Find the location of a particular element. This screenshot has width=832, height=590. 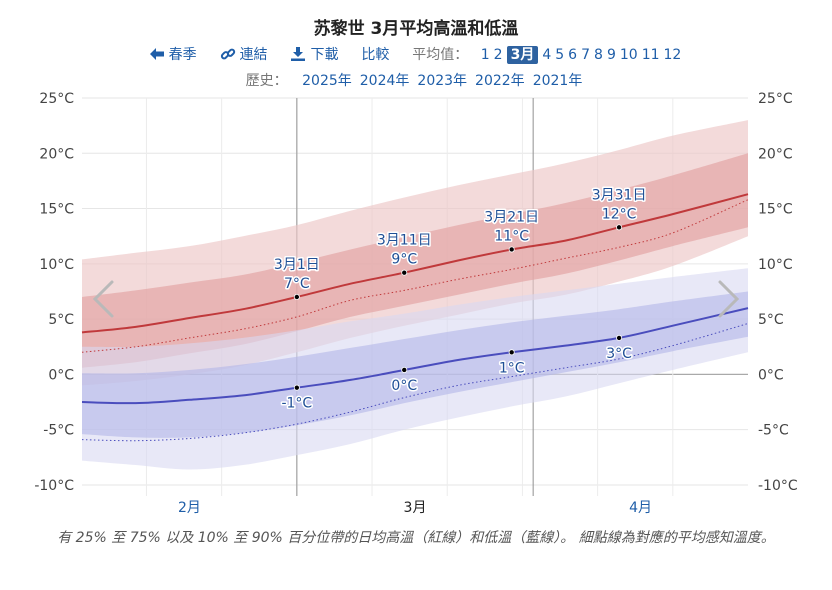

x-month-label: 3月 is located at coordinates (415, 508).